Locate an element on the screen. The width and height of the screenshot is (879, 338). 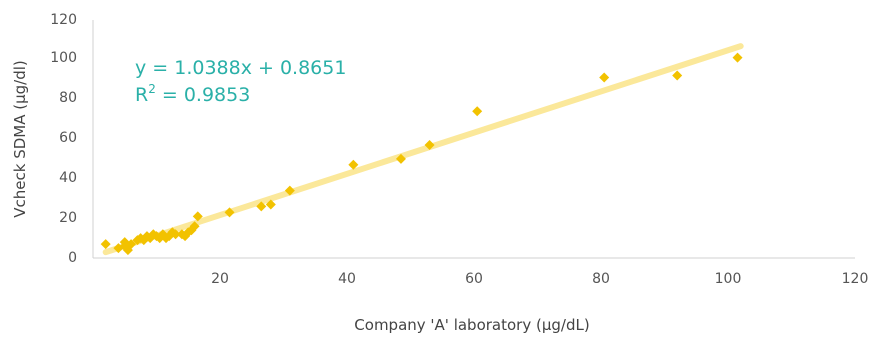
y-tick-60: 60 is located at coordinates (68, 138).